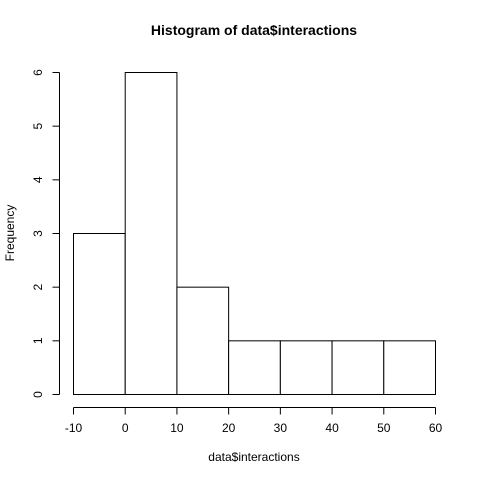 This screenshot has width=480, height=480. What do you see at coordinates (281, 428) in the screenshot?
I see `x-tick-label-4: 30` at bounding box center [281, 428].